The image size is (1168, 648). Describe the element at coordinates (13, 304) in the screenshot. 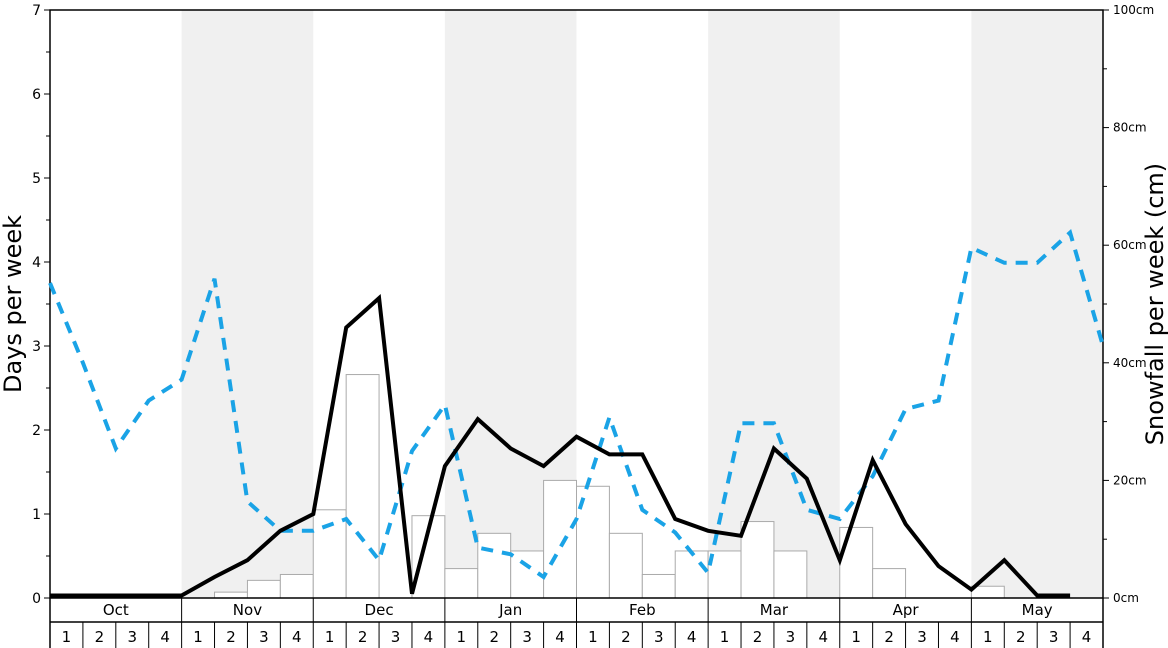

I see `y-axis-label: Days per week` at that location.